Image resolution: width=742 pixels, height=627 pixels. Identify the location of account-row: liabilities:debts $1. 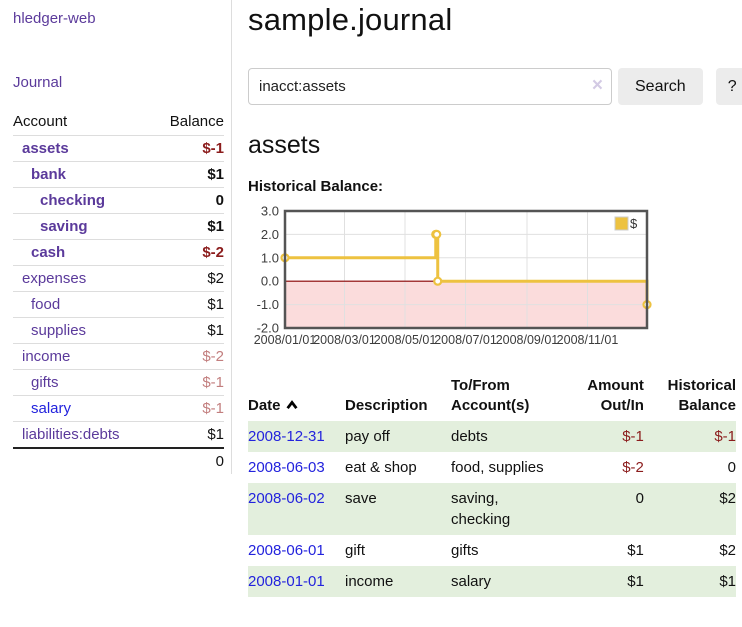
(118, 435).